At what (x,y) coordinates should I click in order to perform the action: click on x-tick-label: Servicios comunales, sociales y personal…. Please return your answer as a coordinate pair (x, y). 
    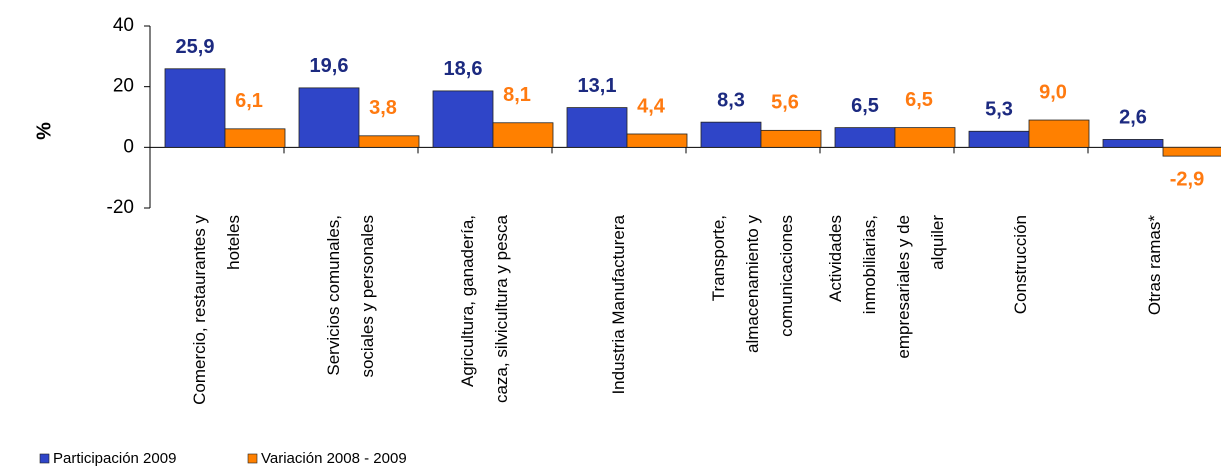
    Looking at the image, I should click on (350, 296).